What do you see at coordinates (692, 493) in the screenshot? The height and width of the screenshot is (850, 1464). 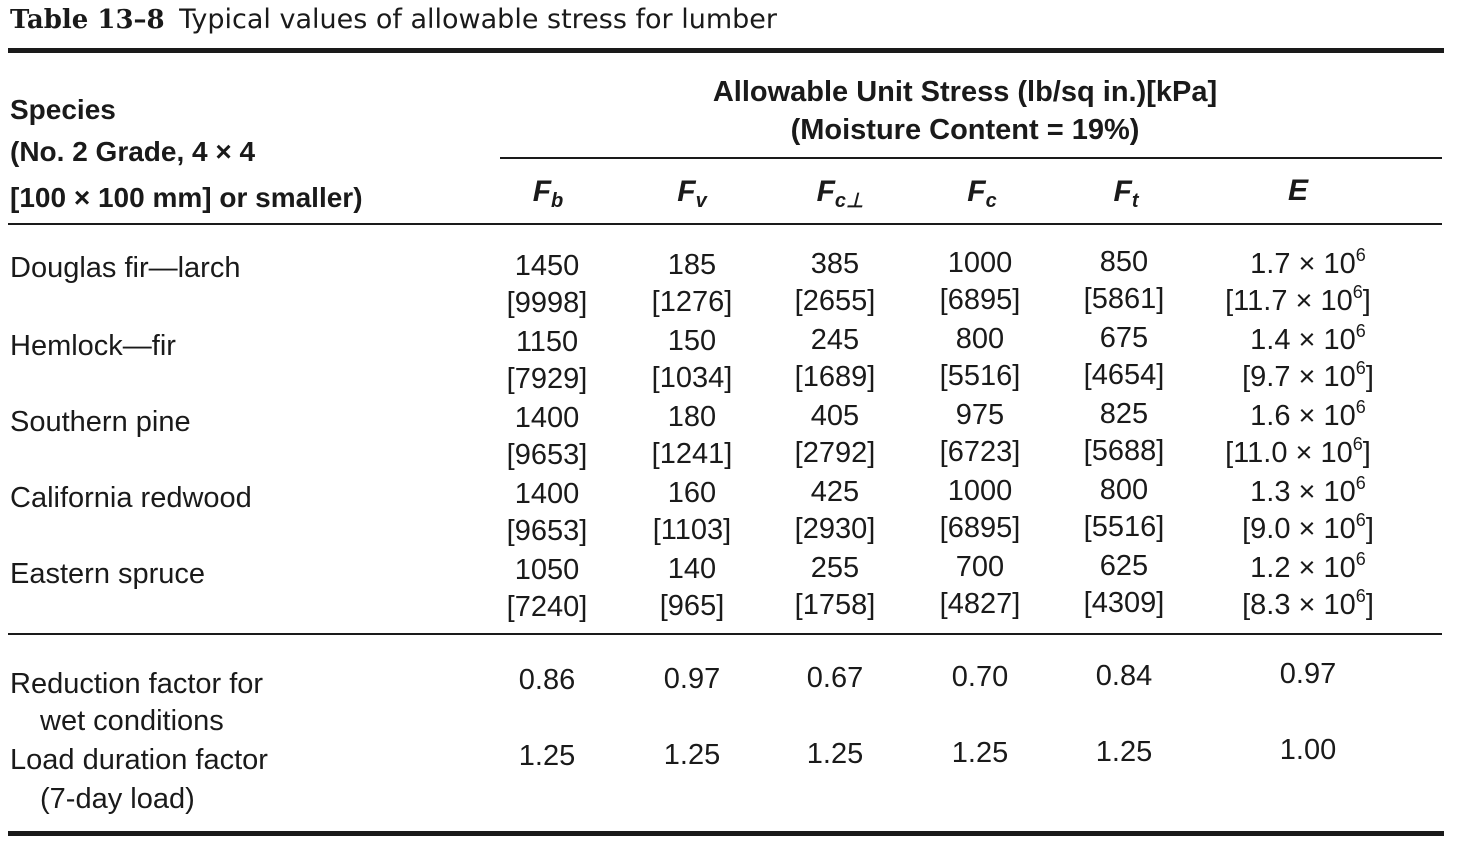 I see `fv-value: 160` at bounding box center [692, 493].